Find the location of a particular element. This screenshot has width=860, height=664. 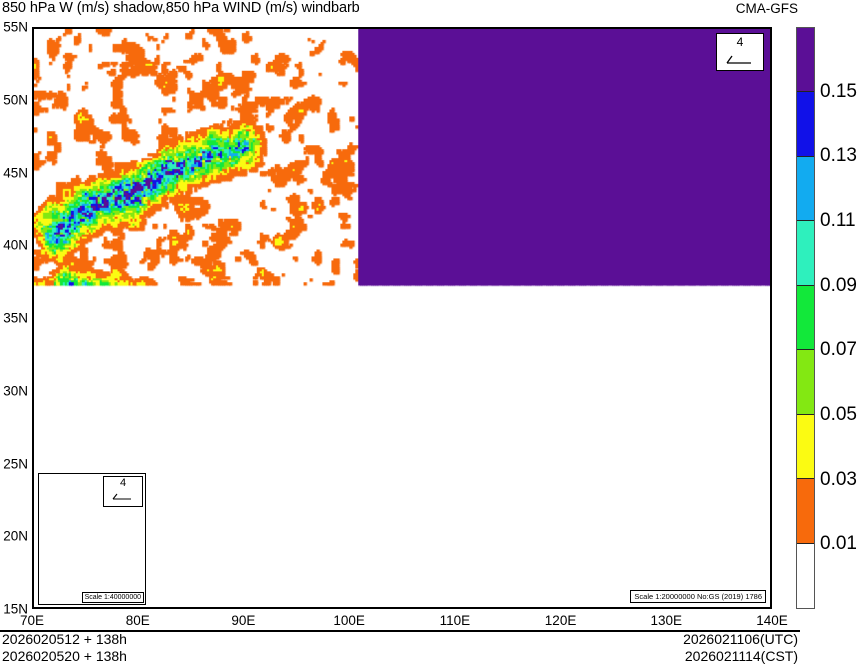

colorbar-tick-0.05: 0.05 is located at coordinates (838, 414).